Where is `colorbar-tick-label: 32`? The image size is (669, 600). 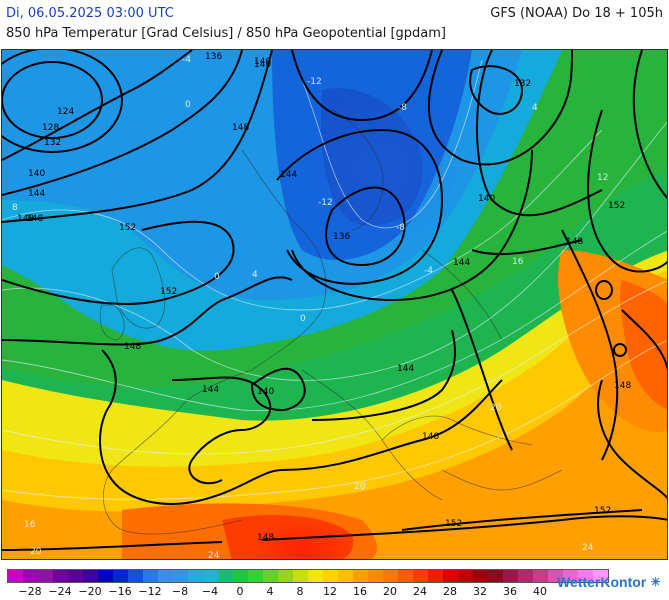
colorbar-tick-label: 32 is located at coordinates (480, 591).